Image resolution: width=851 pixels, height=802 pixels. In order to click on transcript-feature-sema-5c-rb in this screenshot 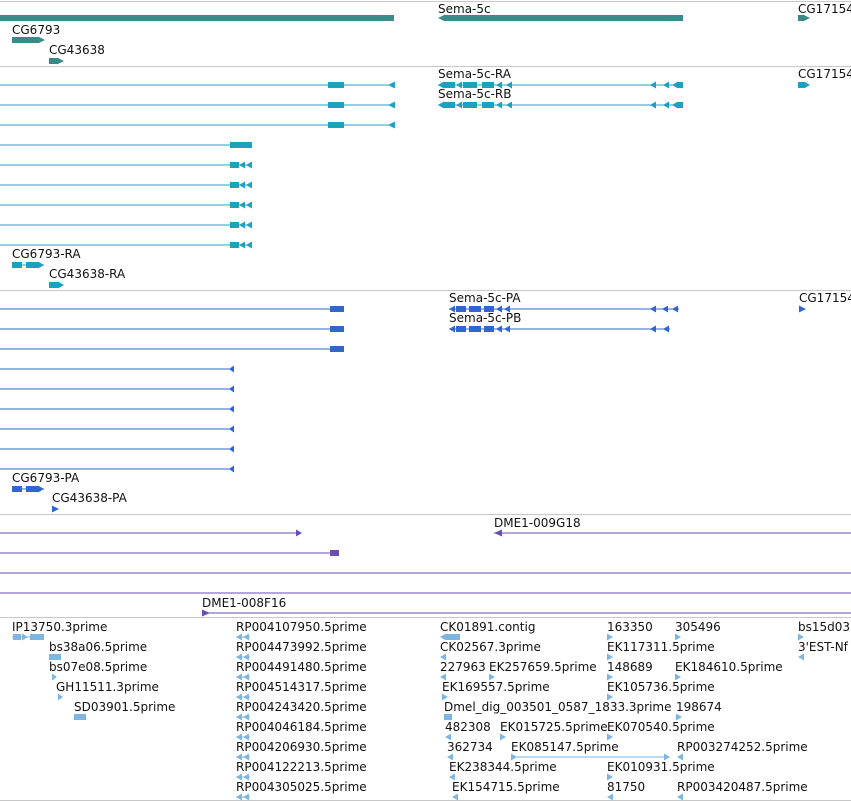, I will do `click(560, 105)`.